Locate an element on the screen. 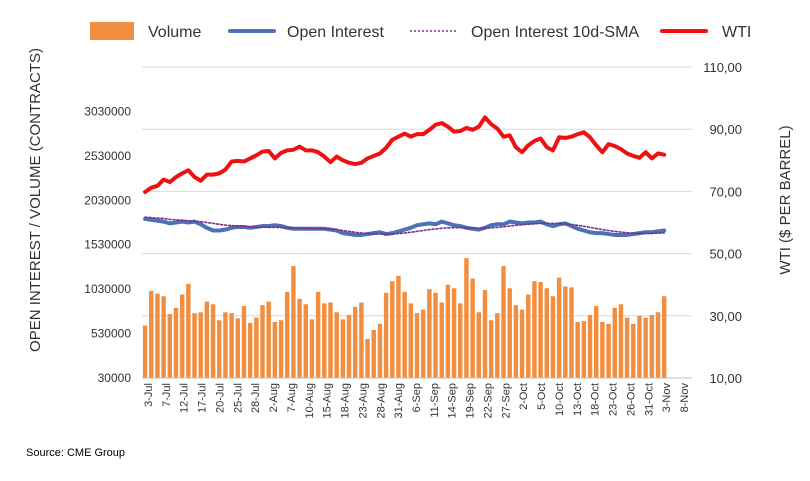 This screenshot has height=481, width=810. left-tick-label: 2030000 is located at coordinates (107, 200).